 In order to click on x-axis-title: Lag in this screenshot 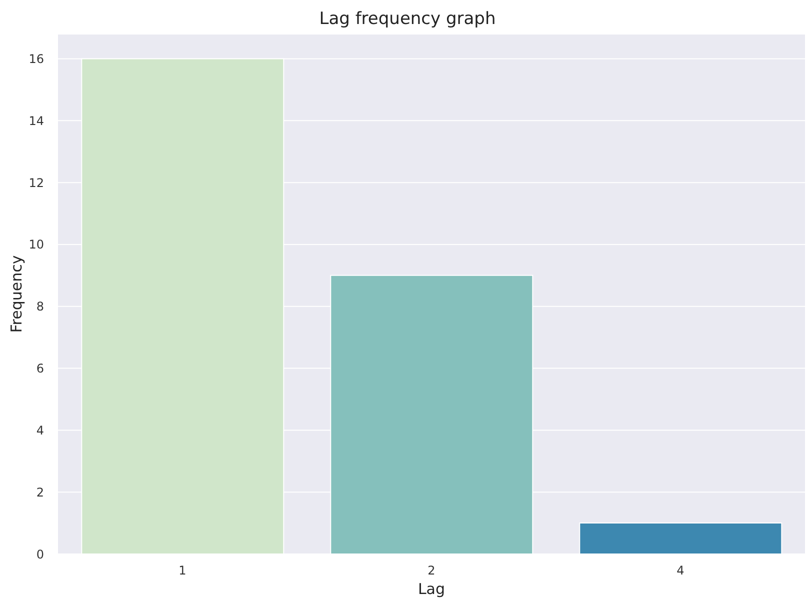, I will do `click(432, 589)`.